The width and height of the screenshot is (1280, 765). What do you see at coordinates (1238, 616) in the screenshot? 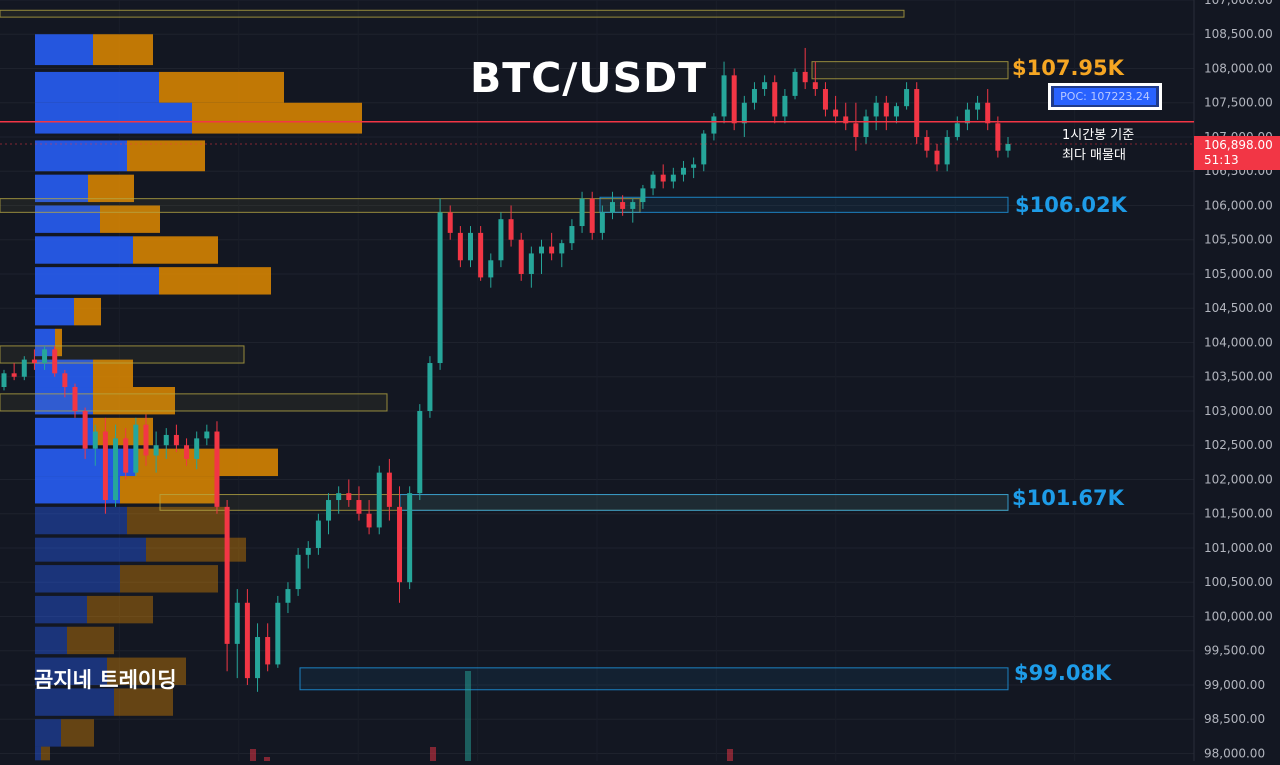
I see `price-tick-label: 100,000.00` at bounding box center [1238, 616].